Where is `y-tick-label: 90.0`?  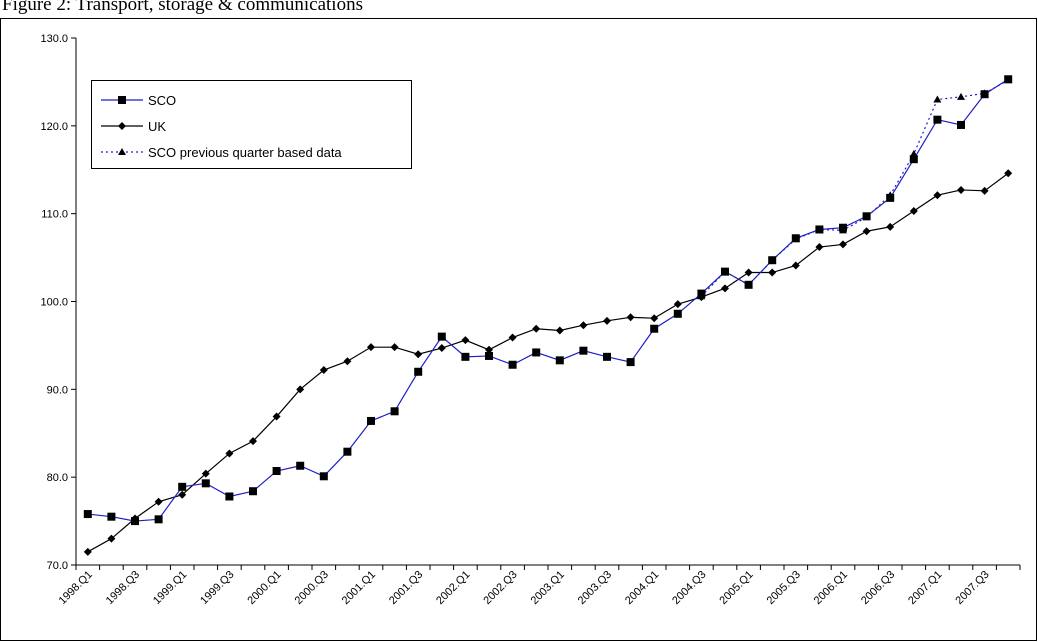 y-tick-label: 90.0 is located at coordinates (57, 390).